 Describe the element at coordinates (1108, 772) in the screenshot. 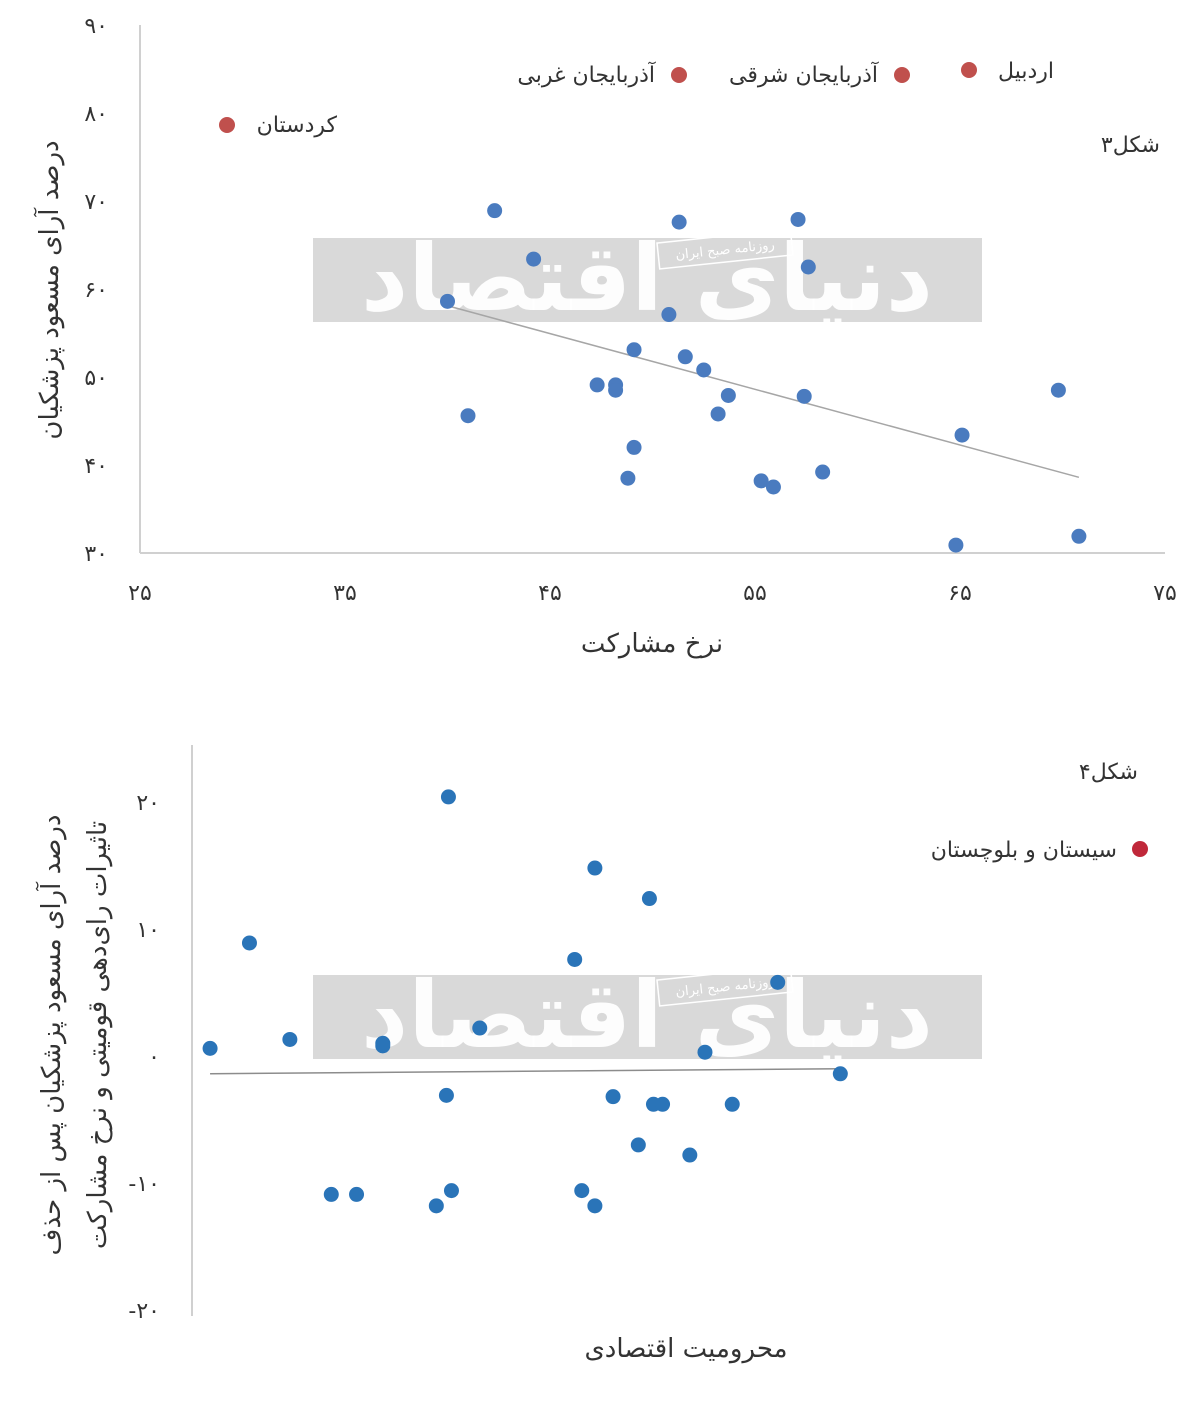

I see `chart-2-figure-label: شکل۴` at that location.